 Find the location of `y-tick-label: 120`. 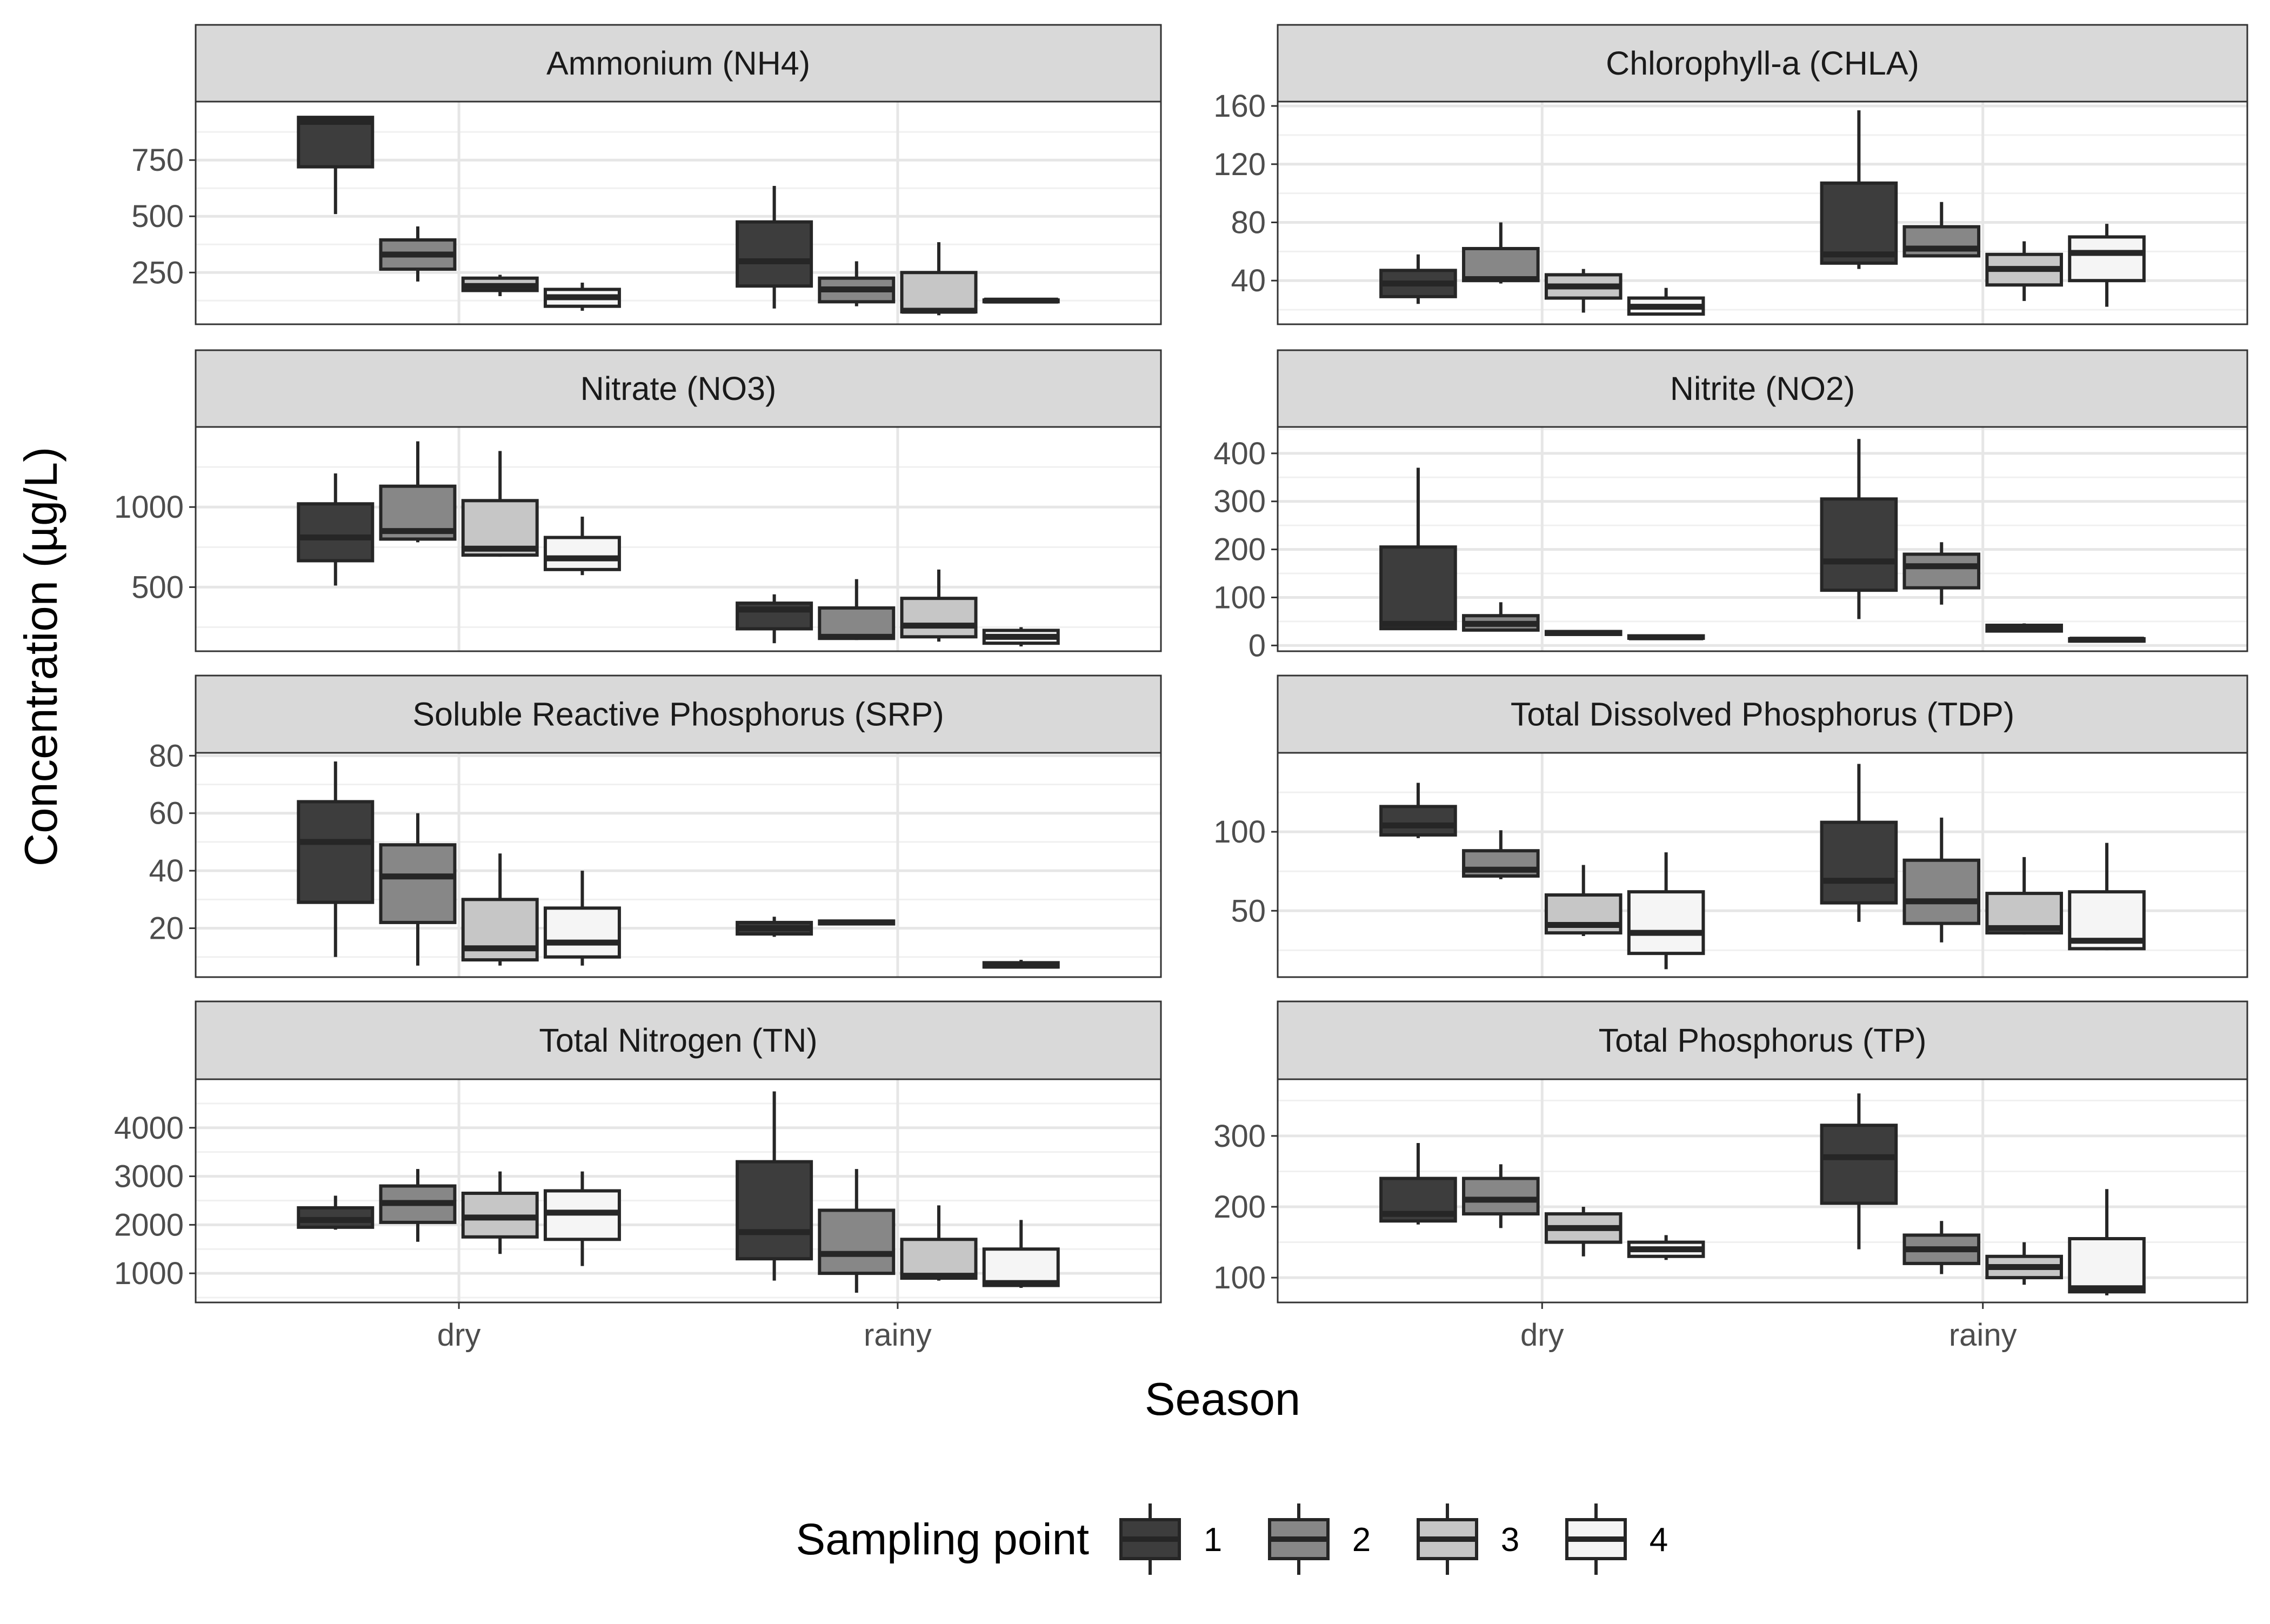

y-tick-label: 120 is located at coordinates (1239, 164).